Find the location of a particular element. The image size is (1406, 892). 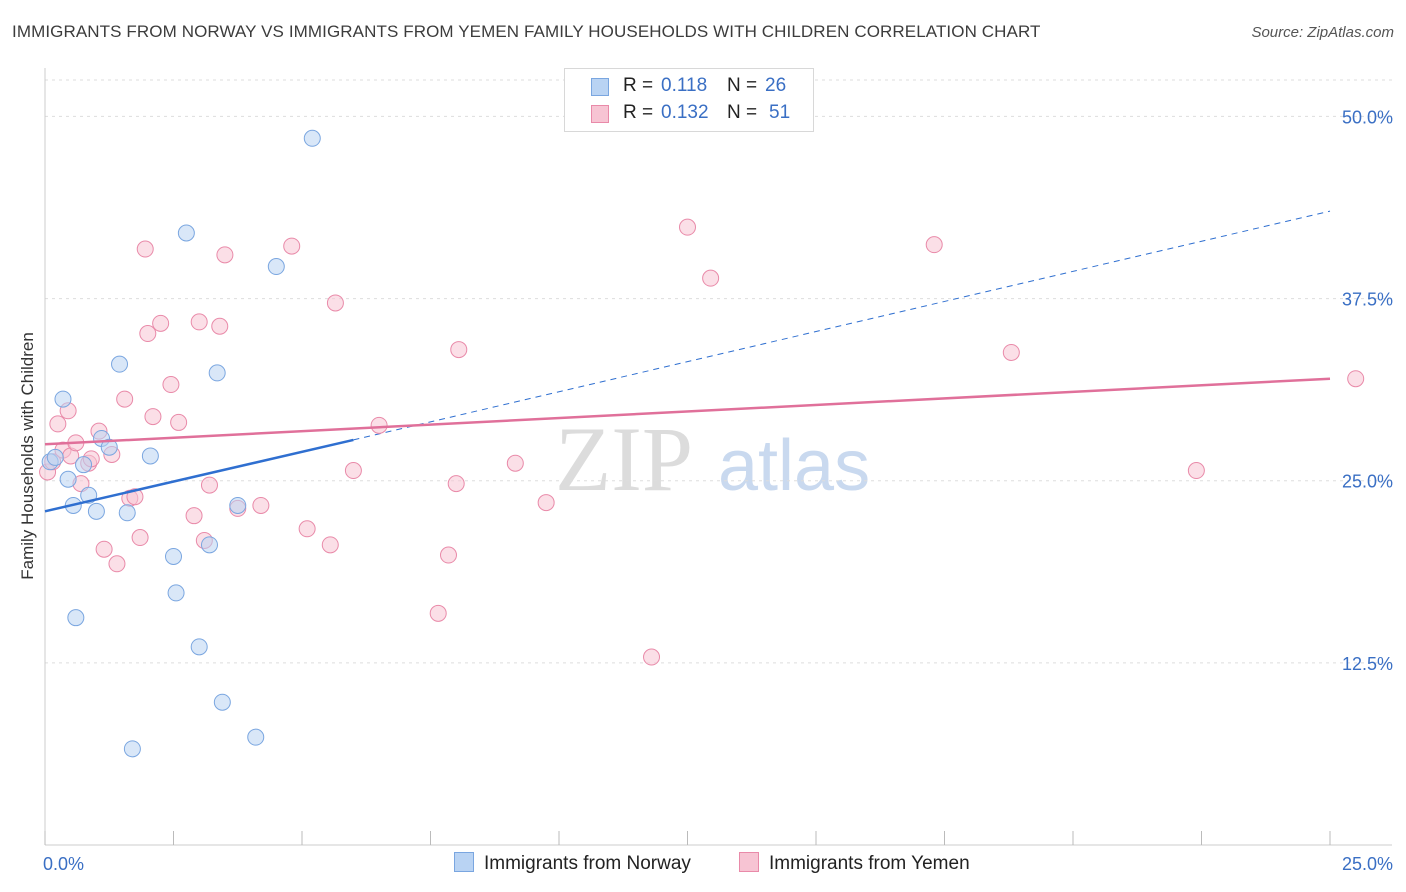

bottom-legend-swatch-norway is located at coordinates (464, 862).